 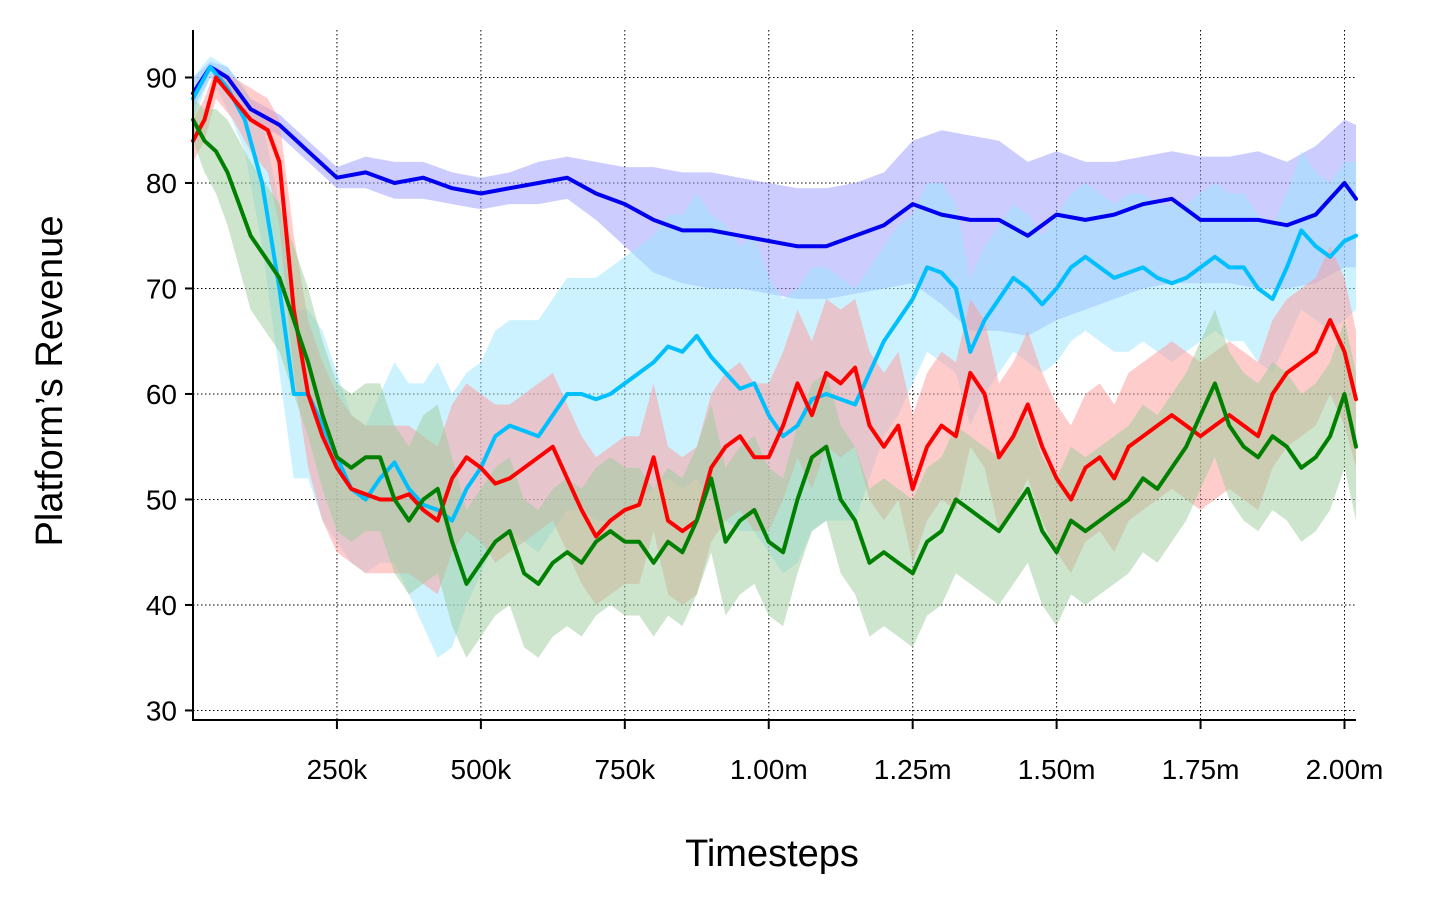 I want to click on x-tick-label: 1.50m, so click(x=1057, y=769).